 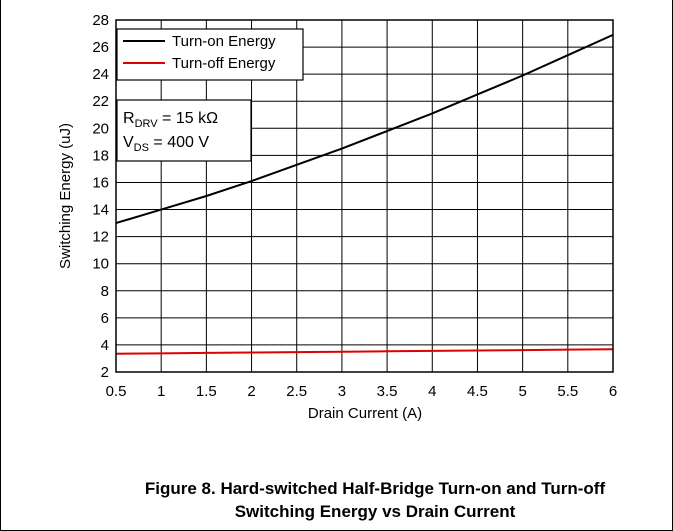 I want to click on condition-vds: VDS = 400 V, so click(x=166, y=144).